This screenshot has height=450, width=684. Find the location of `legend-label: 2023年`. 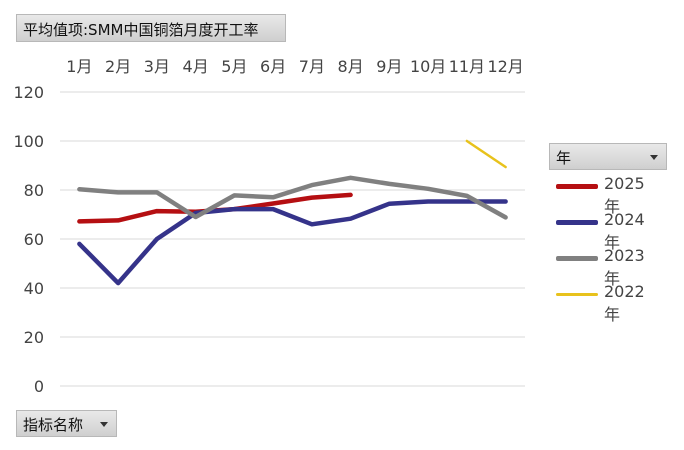

legend-label: 2023年 is located at coordinates (624, 267).